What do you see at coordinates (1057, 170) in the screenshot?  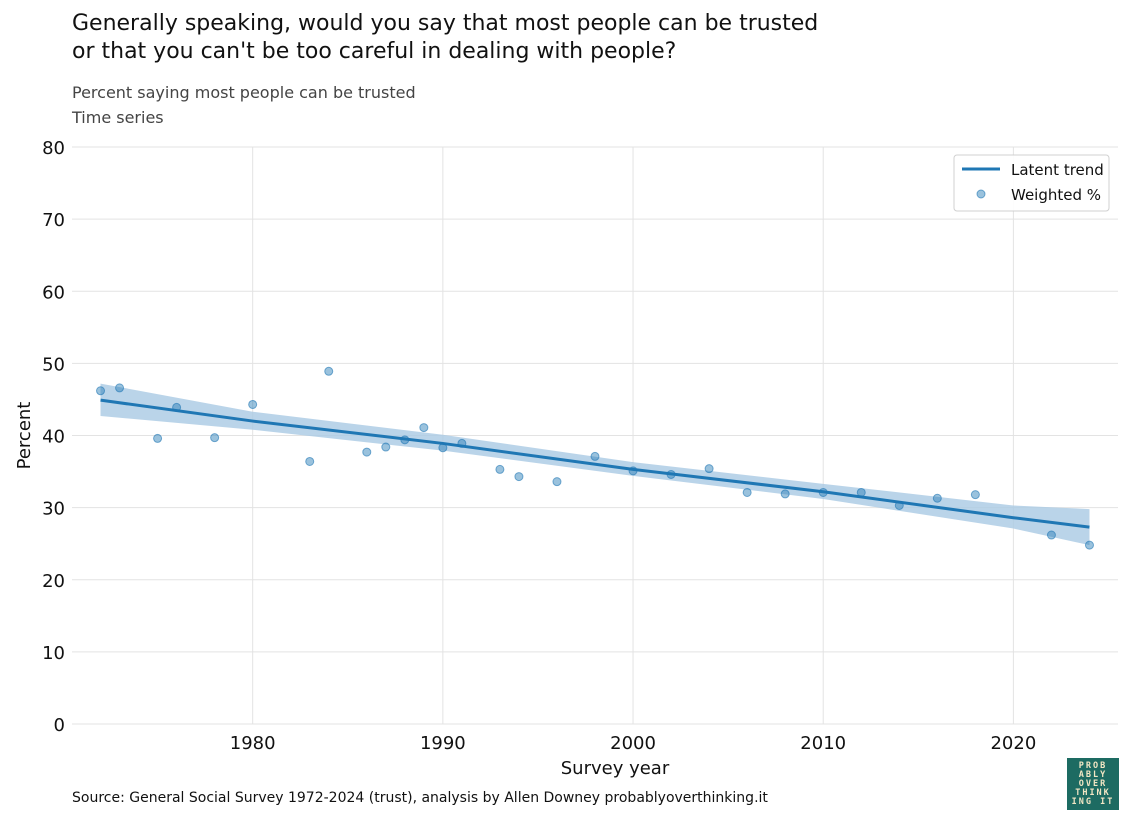 I see `legend-label: Latent trend` at bounding box center [1057, 170].